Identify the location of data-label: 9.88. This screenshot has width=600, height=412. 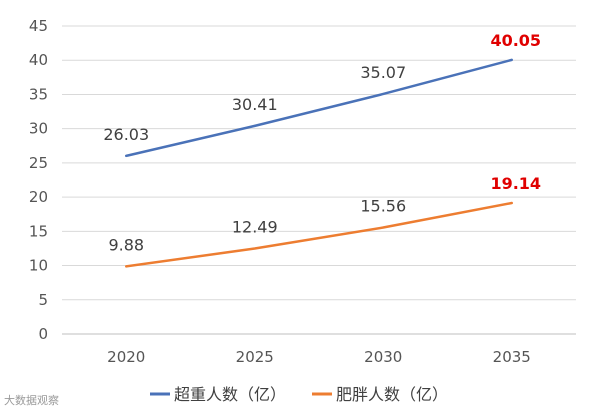
(126, 244).